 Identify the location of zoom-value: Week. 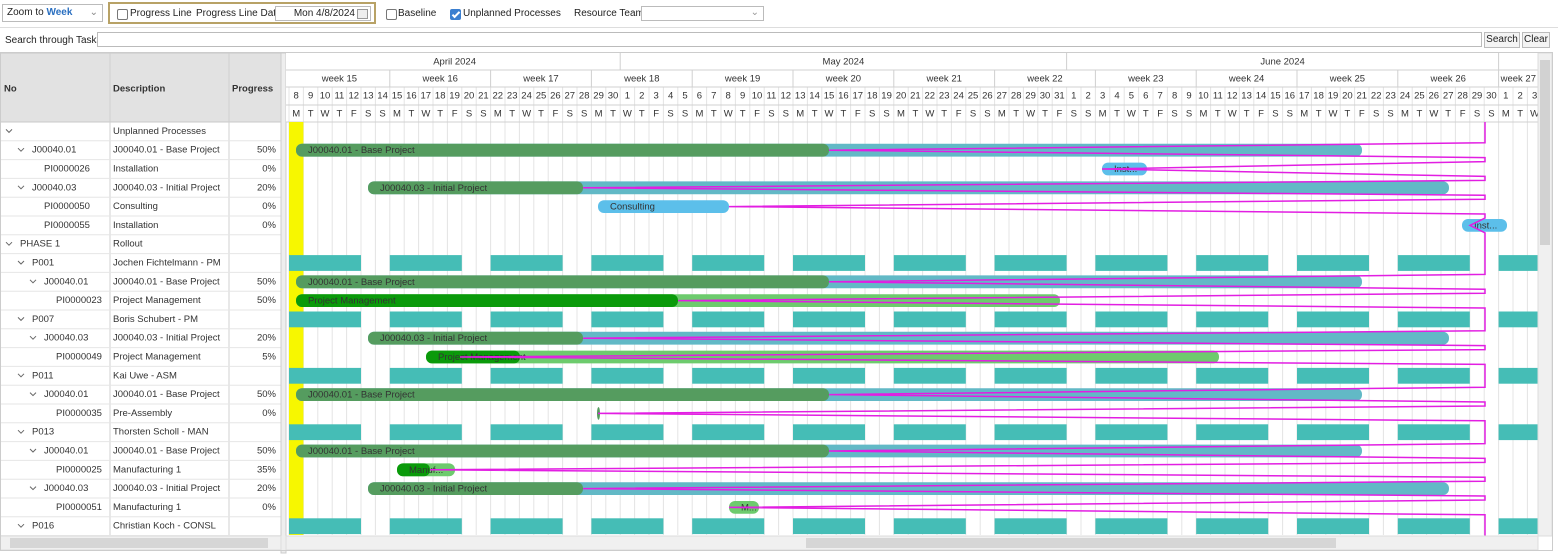
(59, 12).